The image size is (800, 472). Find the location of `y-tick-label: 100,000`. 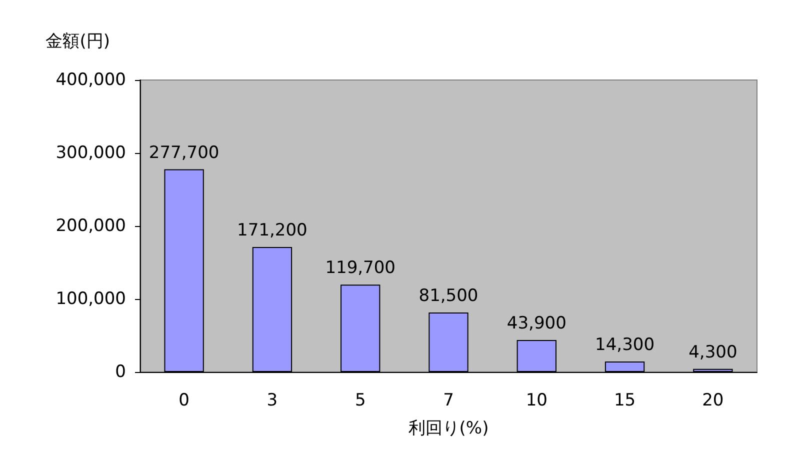

y-tick-label: 100,000 is located at coordinates (91, 299).